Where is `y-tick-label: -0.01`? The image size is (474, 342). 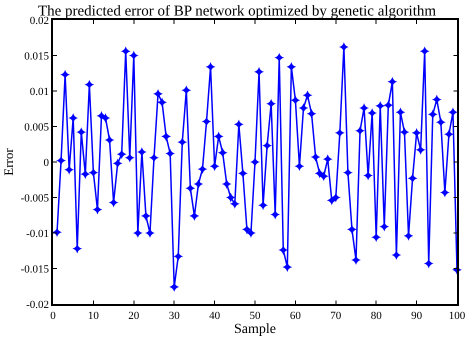
y-tick-label: -0.01 is located at coordinates (38, 234).